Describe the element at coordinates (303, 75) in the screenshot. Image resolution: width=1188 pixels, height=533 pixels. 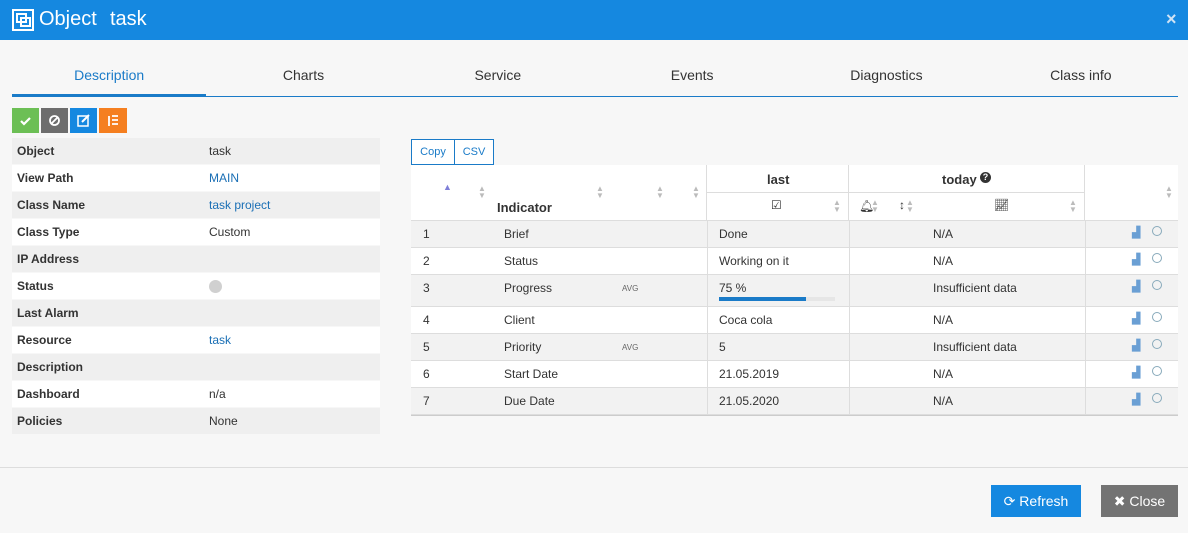
I see `tab: Charts` at that location.